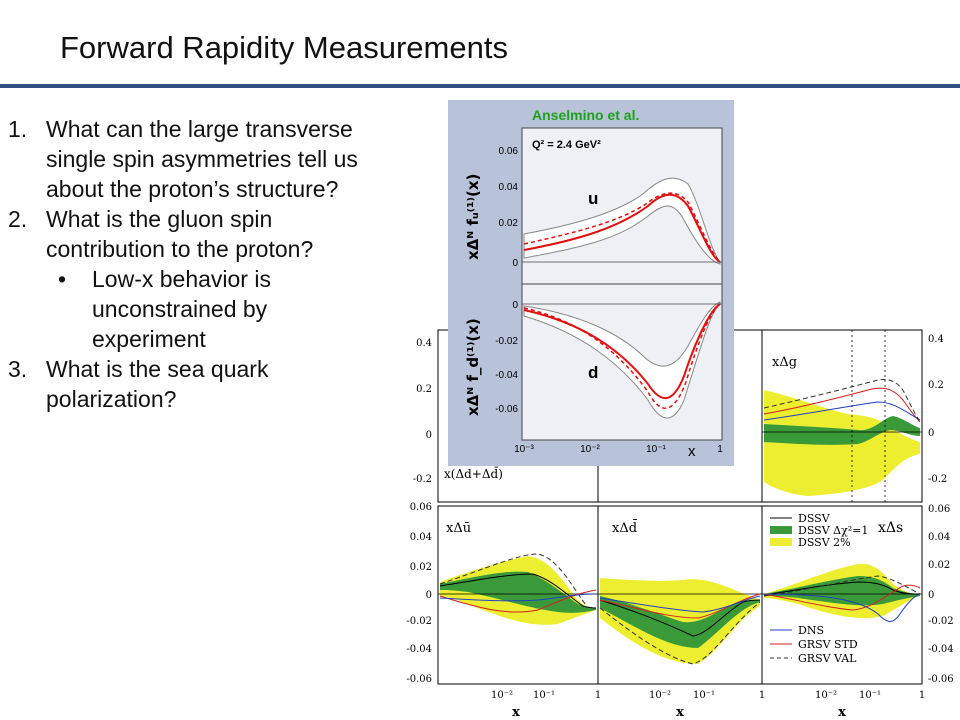  What do you see at coordinates (827, 658) in the screenshot?
I see `legend-label-grsv-val: GRSV VAL` at bounding box center [827, 658].